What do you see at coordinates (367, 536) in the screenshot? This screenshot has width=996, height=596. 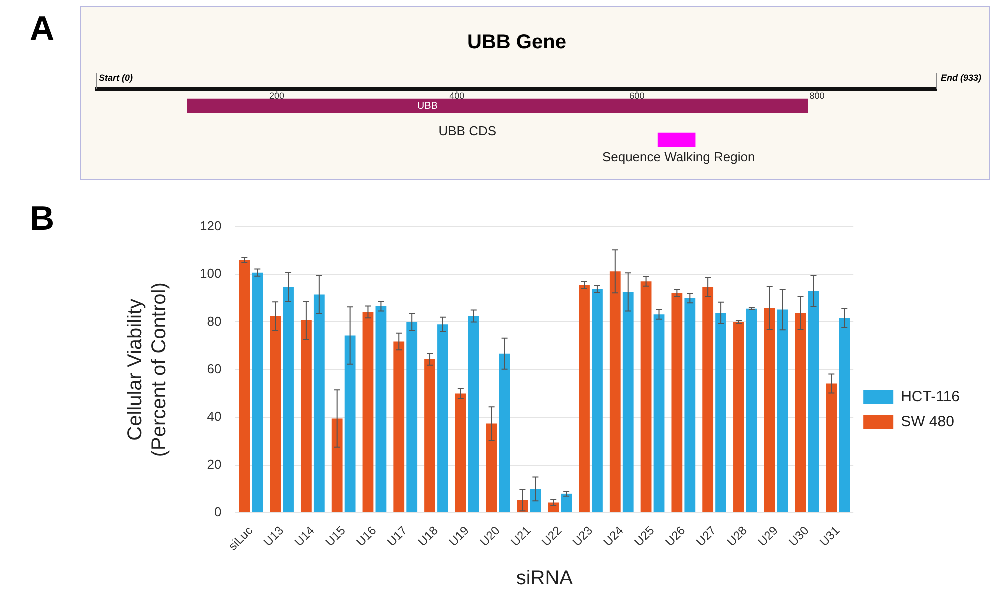 I see `x-tick-label: U16` at bounding box center [367, 536].